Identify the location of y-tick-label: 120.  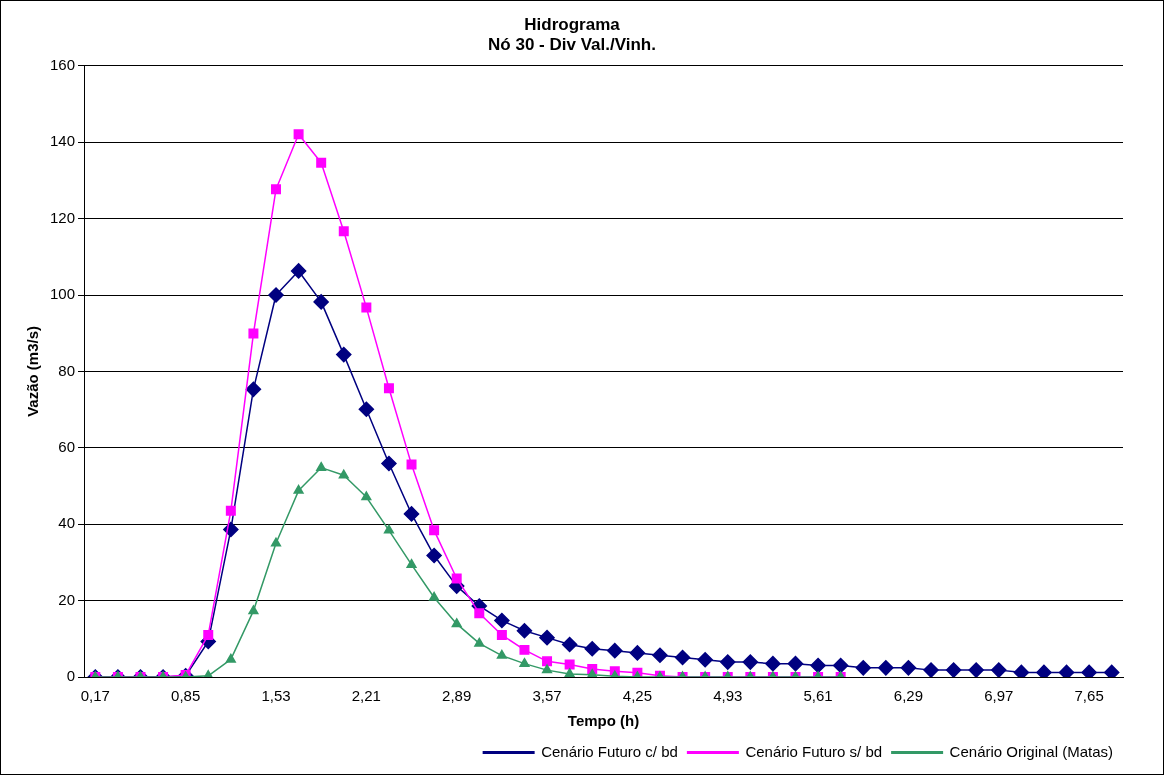
(63, 217).